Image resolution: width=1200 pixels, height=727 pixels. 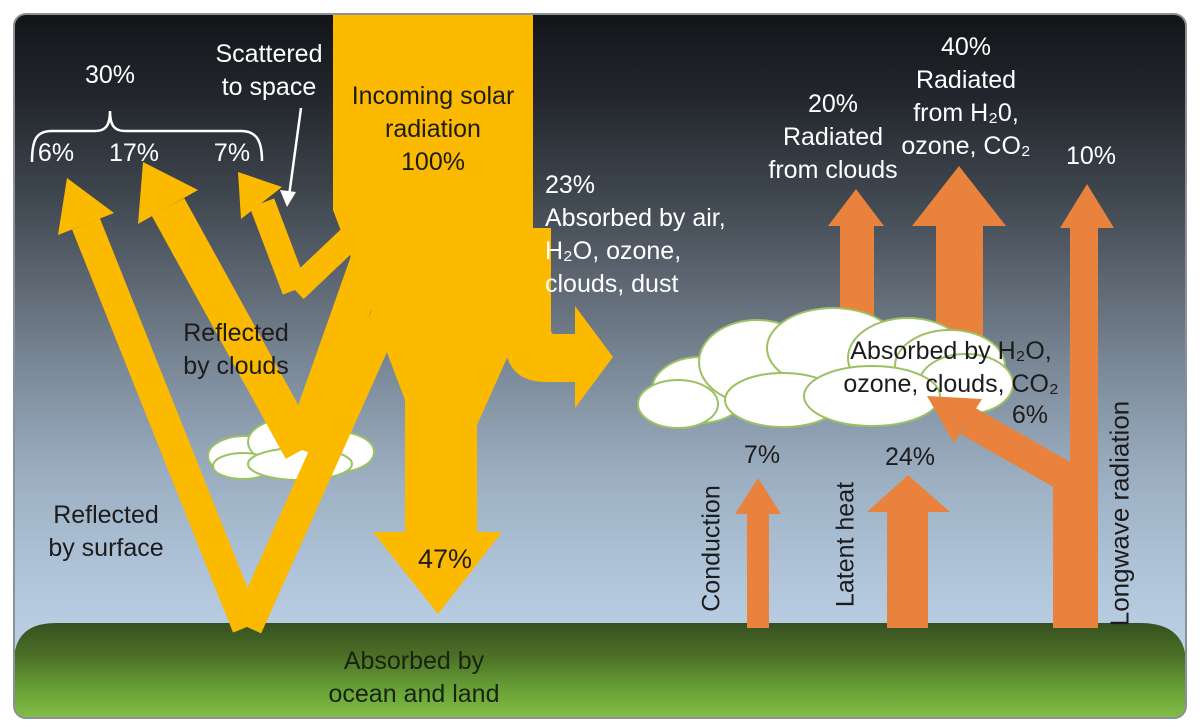 What do you see at coordinates (951, 367) in the screenshot?
I see `absorbed-atmosphere-label: Absorbed by H₂O, ozone, clouds, CO₂` at bounding box center [951, 367].